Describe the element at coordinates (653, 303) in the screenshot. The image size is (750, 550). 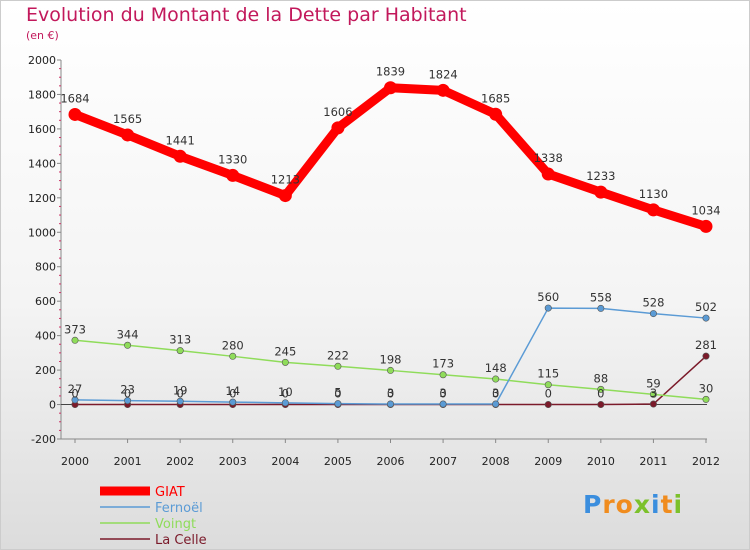
I see `data-label: 528` at that location.